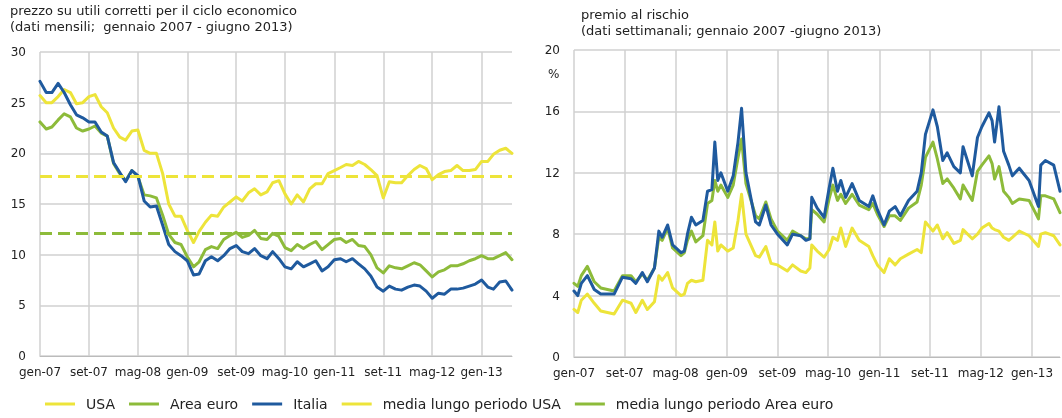  Describe the element at coordinates (204, 404) in the screenshot. I see `legend-label: Area euro` at that location.